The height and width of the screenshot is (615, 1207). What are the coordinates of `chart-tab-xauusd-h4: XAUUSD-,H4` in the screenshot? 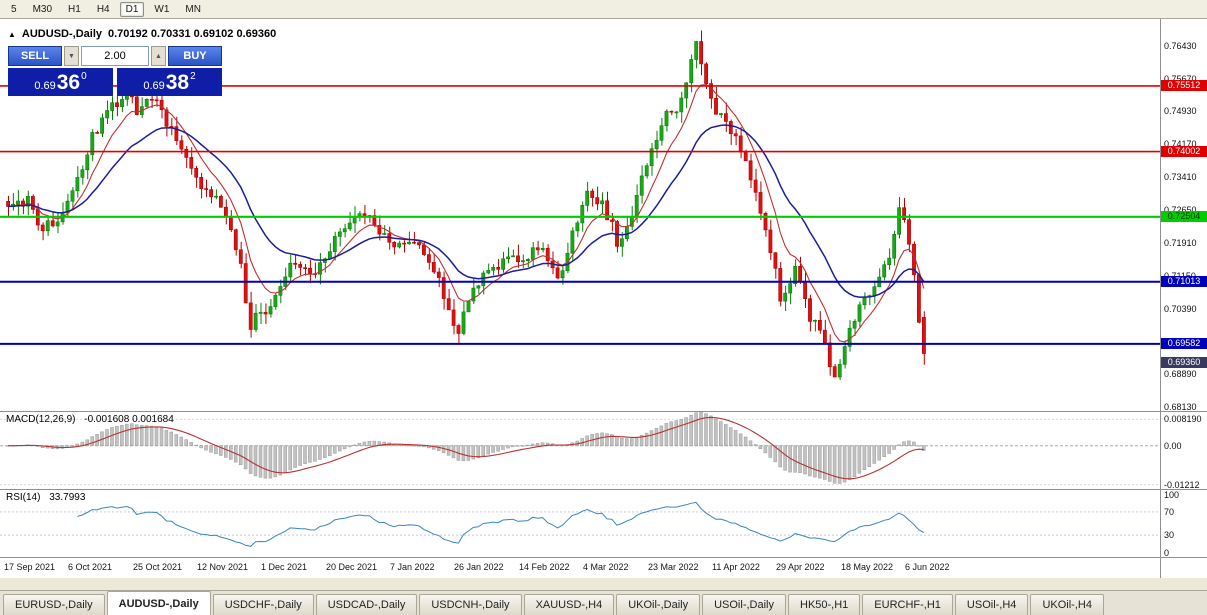 It's located at (569, 604).